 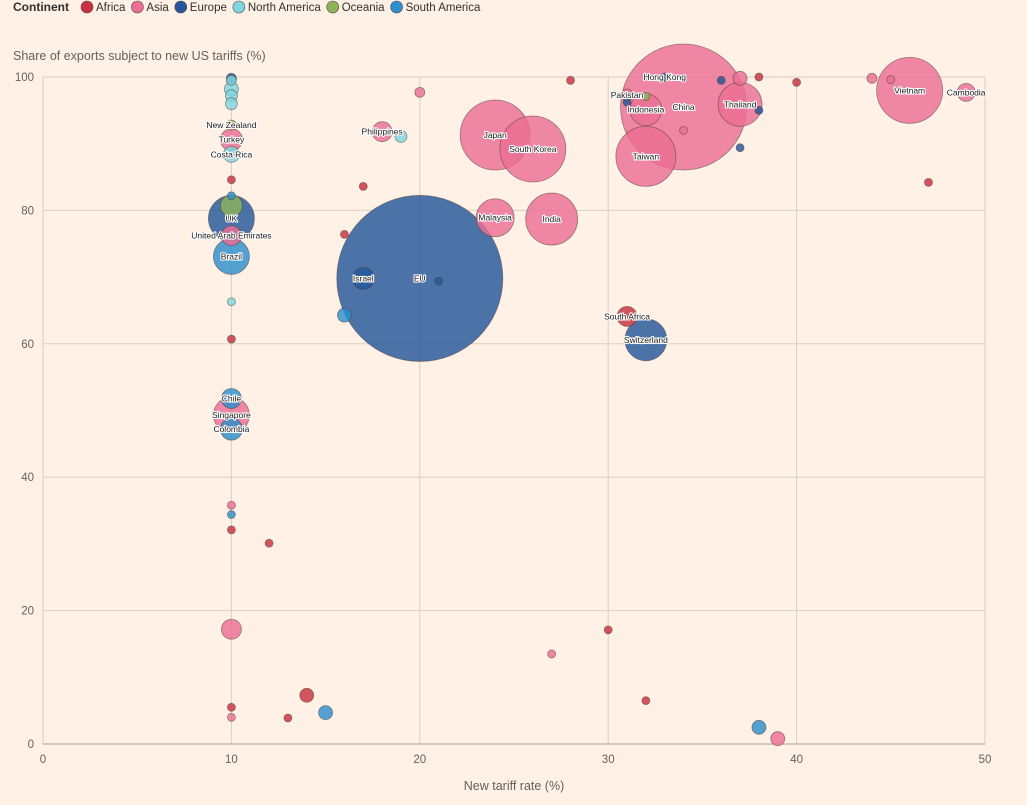 What do you see at coordinates (645, 110) in the screenshot?
I see `bubble-label: Indonesia` at bounding box center [645, 110].